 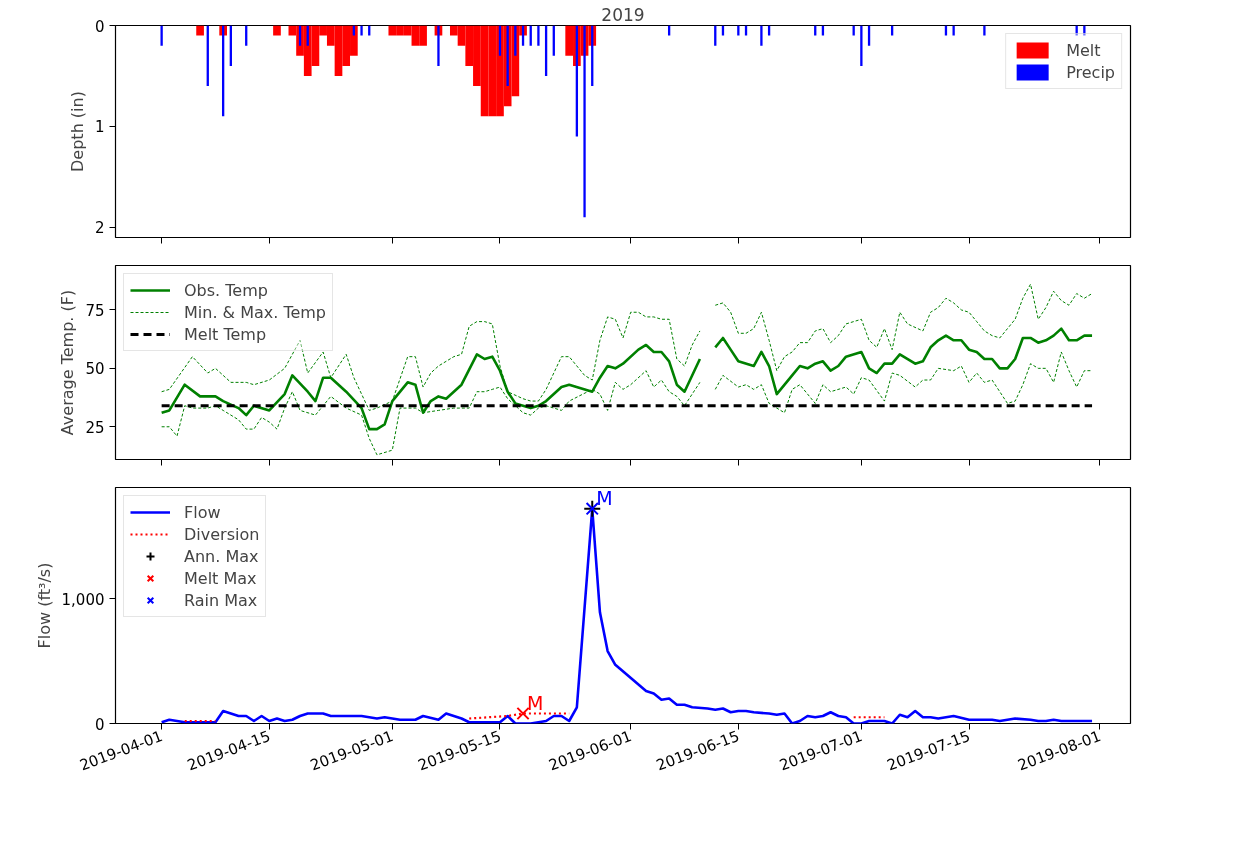 What do you see at coordinates (202, 512) in the screenshot?
I see `legend-label: Flow` at bounding box center [202, 512].